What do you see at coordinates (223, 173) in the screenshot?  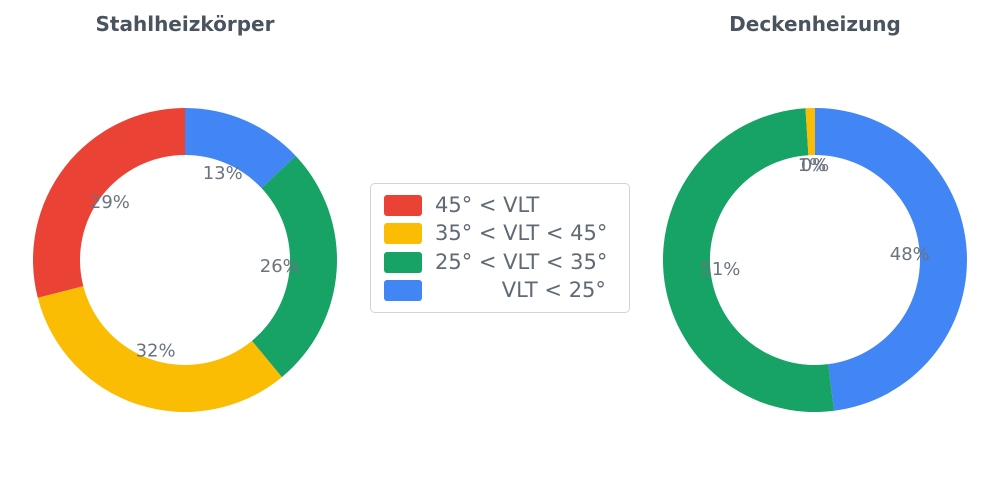 I see `pct-label: 13%` at bounding box center [223, 173].